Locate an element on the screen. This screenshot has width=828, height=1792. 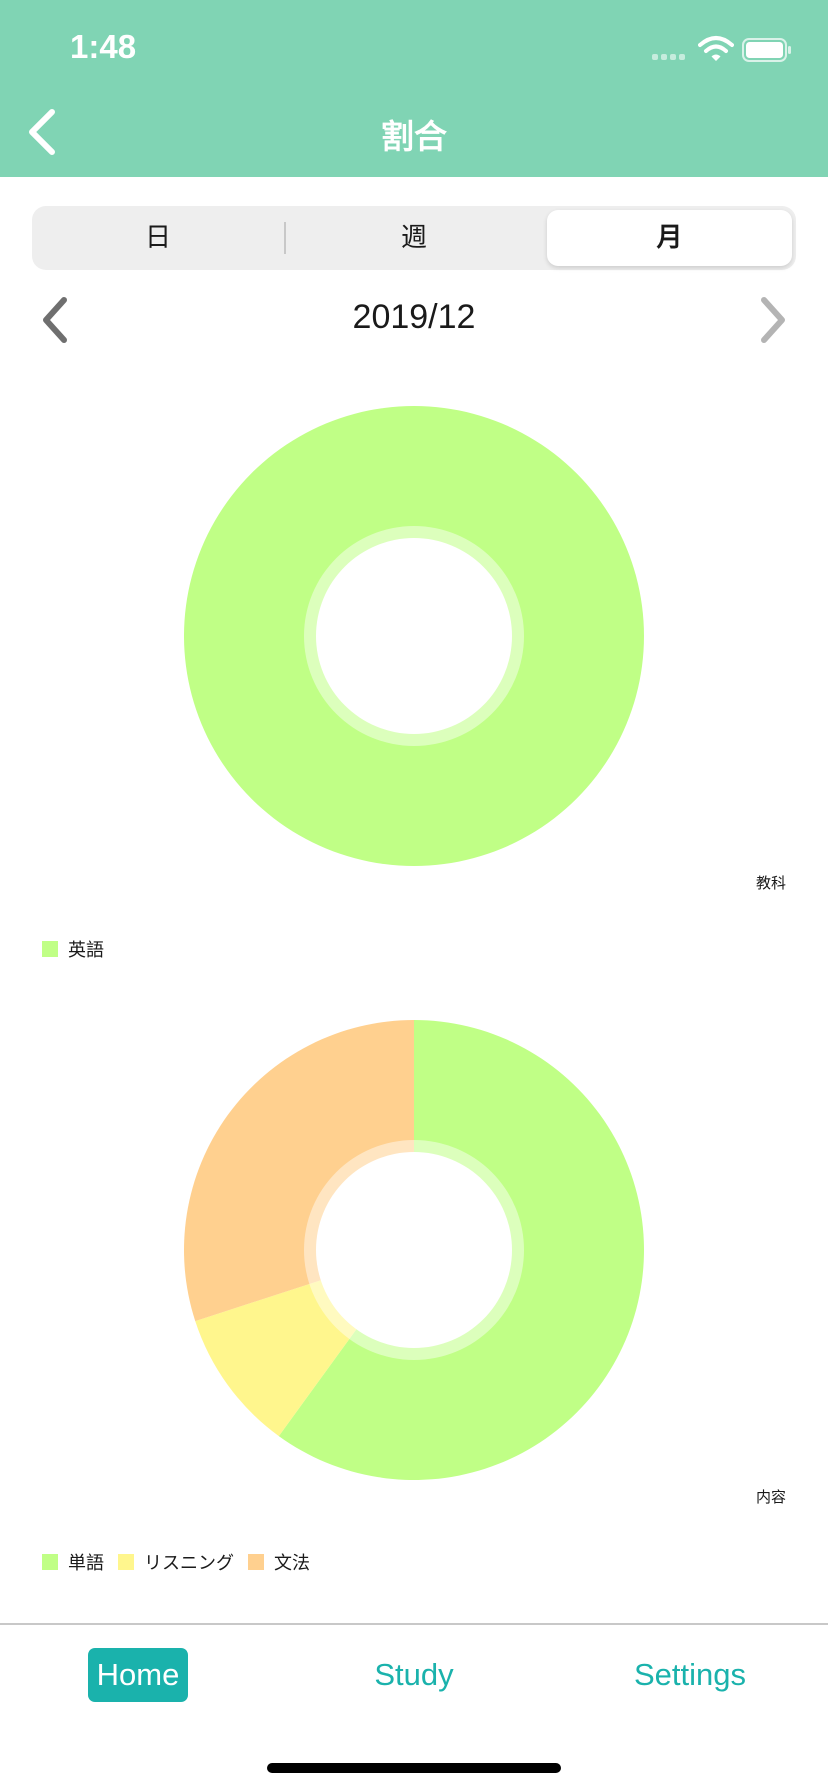
chart-legend: 英語 is located at coordinates (80, 949).